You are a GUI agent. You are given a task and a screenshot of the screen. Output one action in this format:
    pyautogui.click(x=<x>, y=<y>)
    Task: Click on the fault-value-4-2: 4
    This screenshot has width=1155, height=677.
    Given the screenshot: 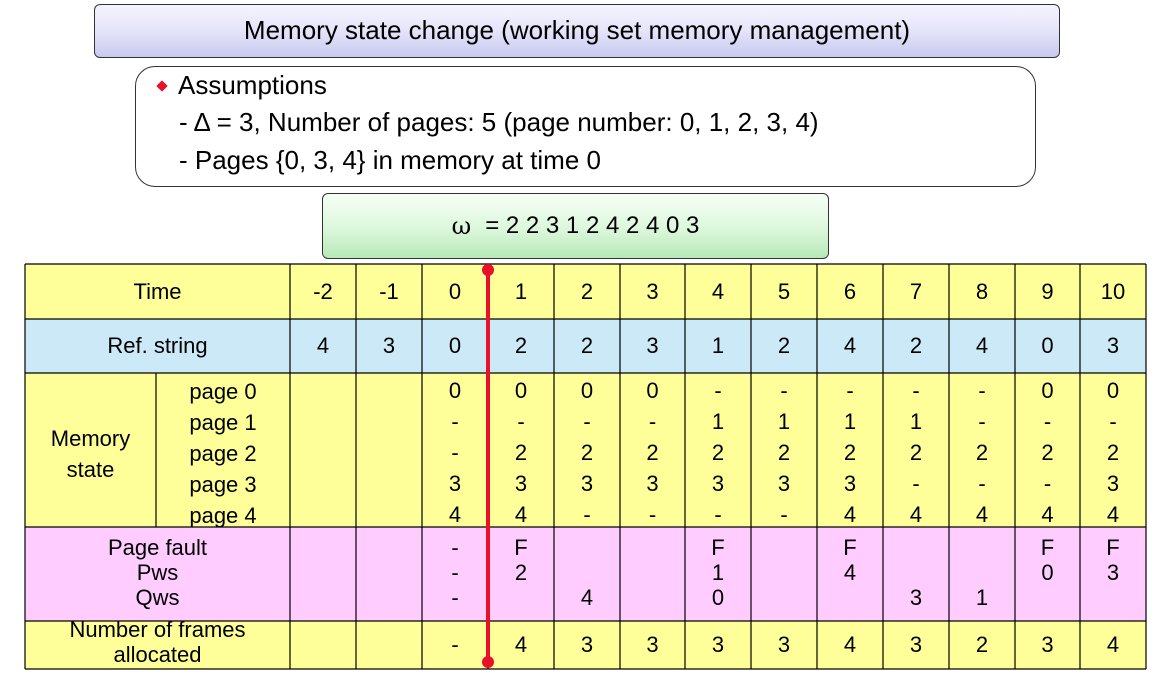 What is the action you would take?
    pyautogui.click(x=587, y=597)
    